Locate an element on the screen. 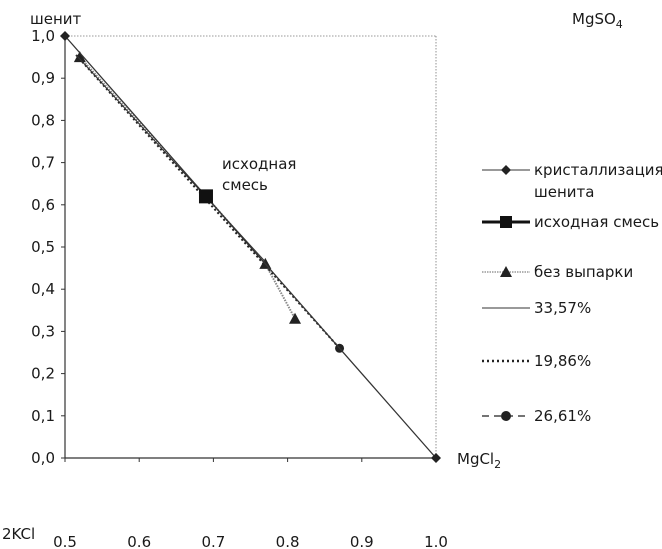 The width and height of the screenshot is (662, 549). legend-marker-circle is located at coordinates (506, 416).